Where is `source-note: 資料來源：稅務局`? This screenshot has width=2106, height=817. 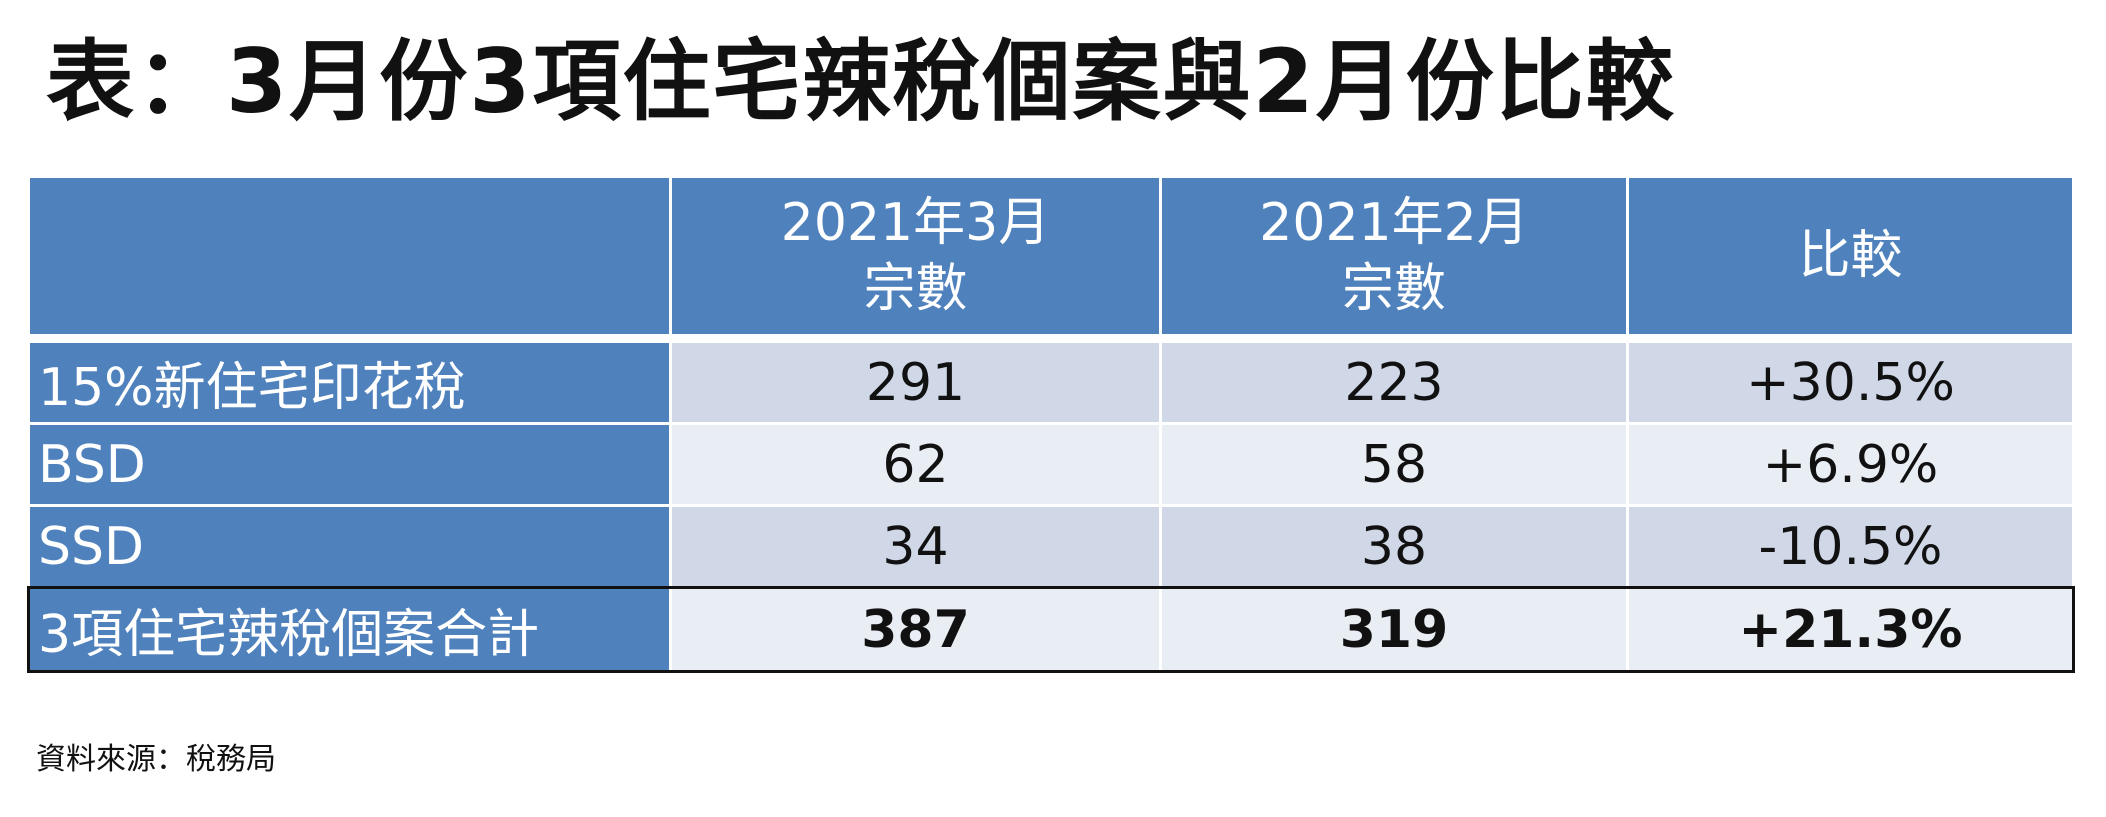 source-note: 資料來源：稅務局 is located at coordinates (156, 759).